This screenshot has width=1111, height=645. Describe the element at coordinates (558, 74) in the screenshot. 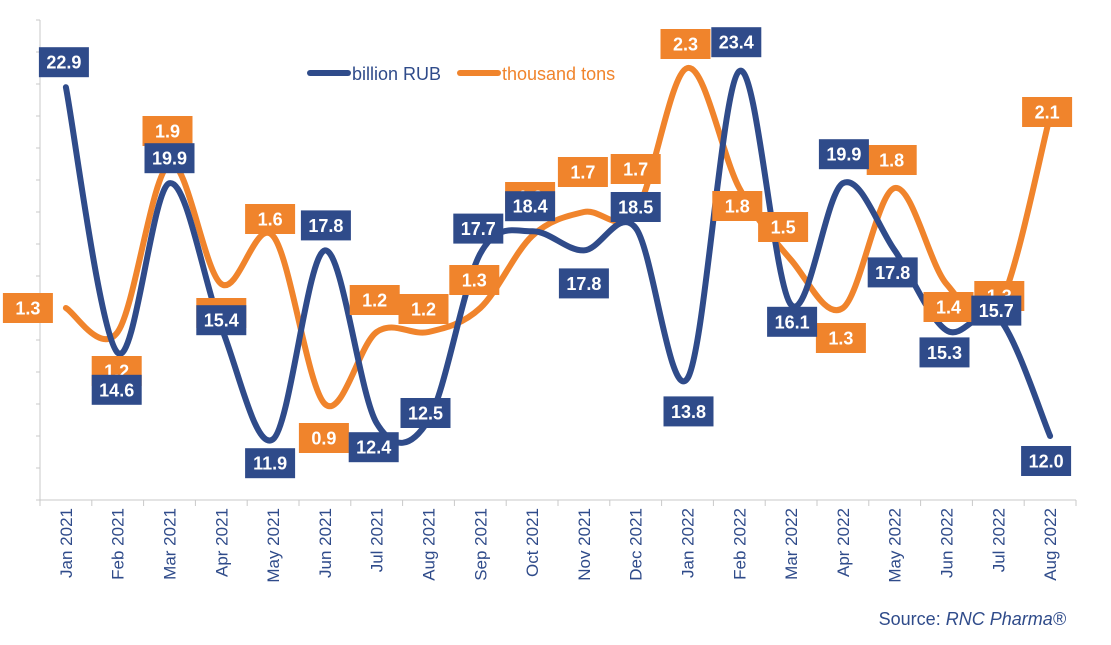

I see `legend-label-thousand-tons: thousand tons` at that location.